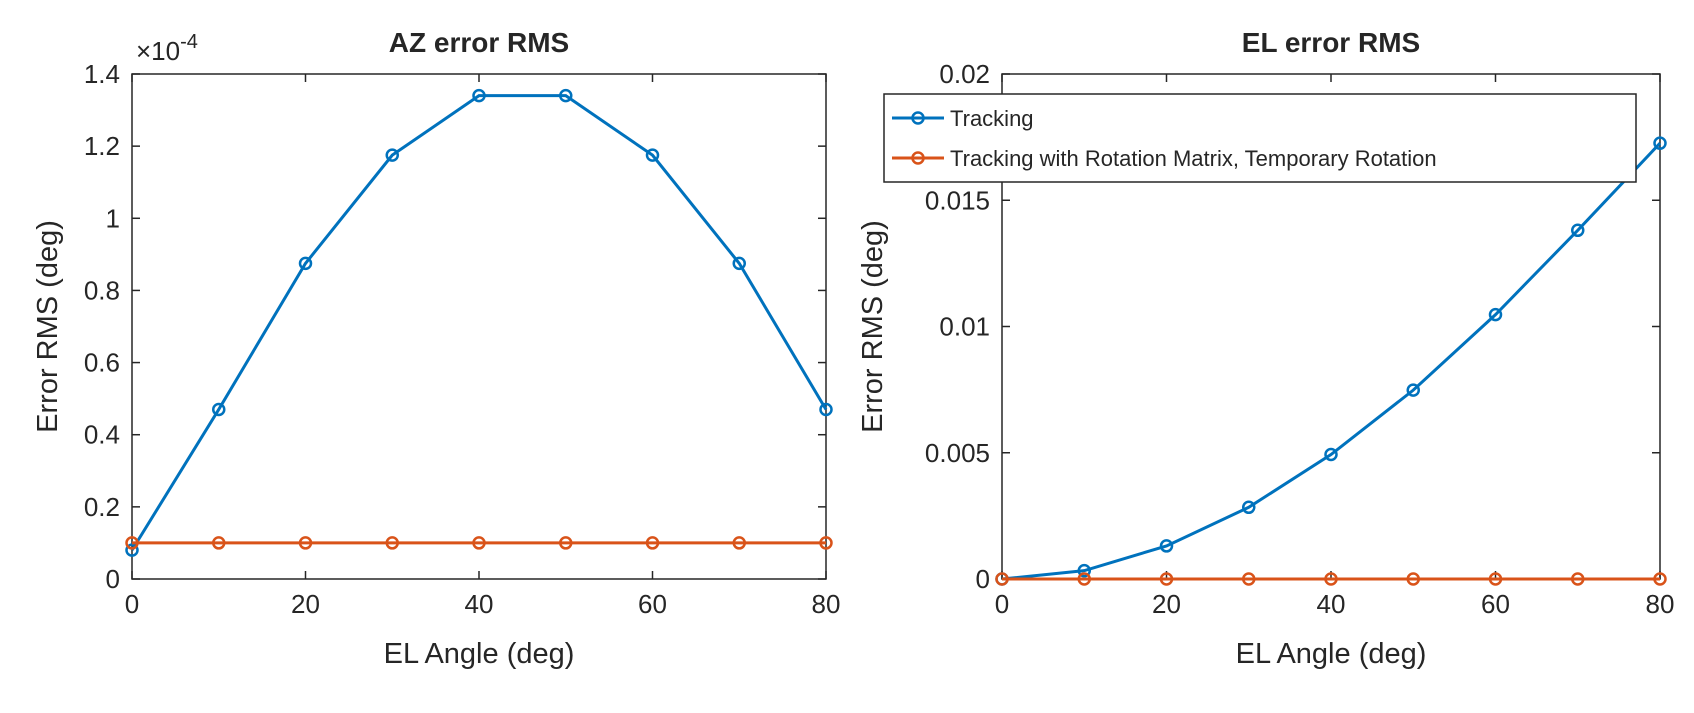 The width and height of the screenshot is (1694, 713). What do you see at coordinates (113, 218) in the screenshot?
I see `az-y-tick-label: 1` at bounding box center [113, 218].